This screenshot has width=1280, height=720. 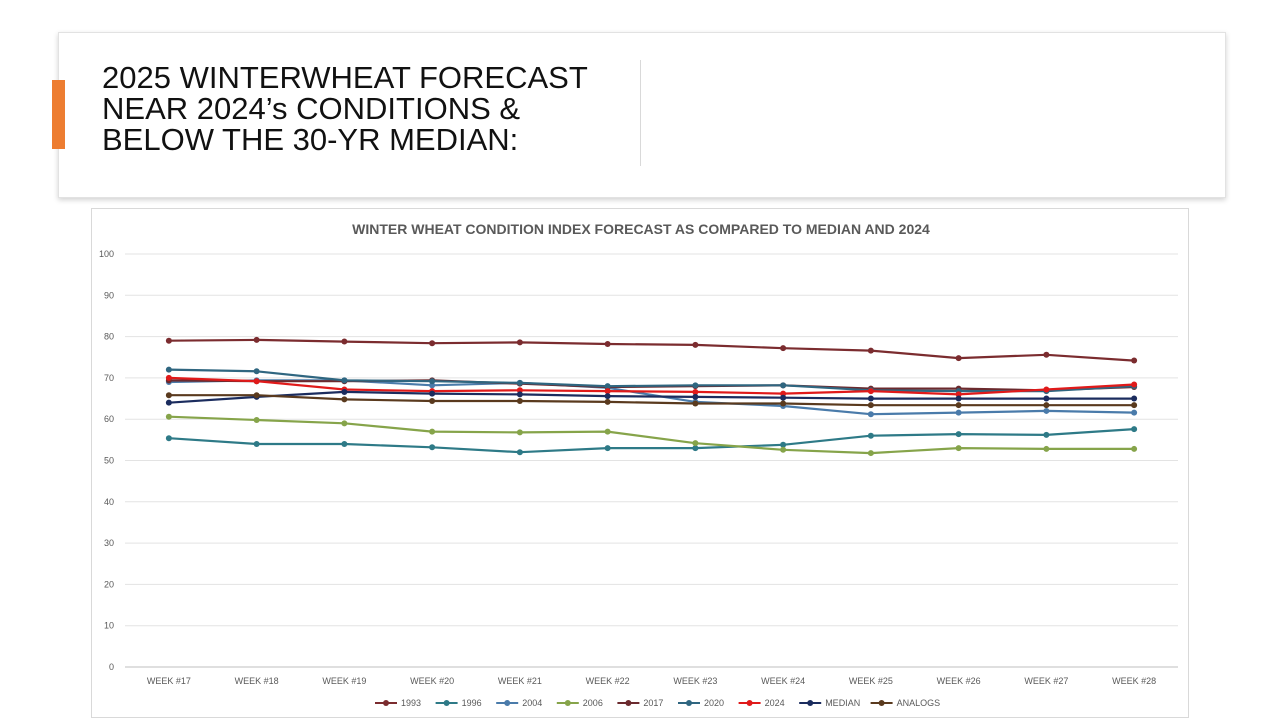 What do you see at coordinates (579, 703) in the screenshot?
I see `legend-item: 2006` at bounding box center [579, 703].